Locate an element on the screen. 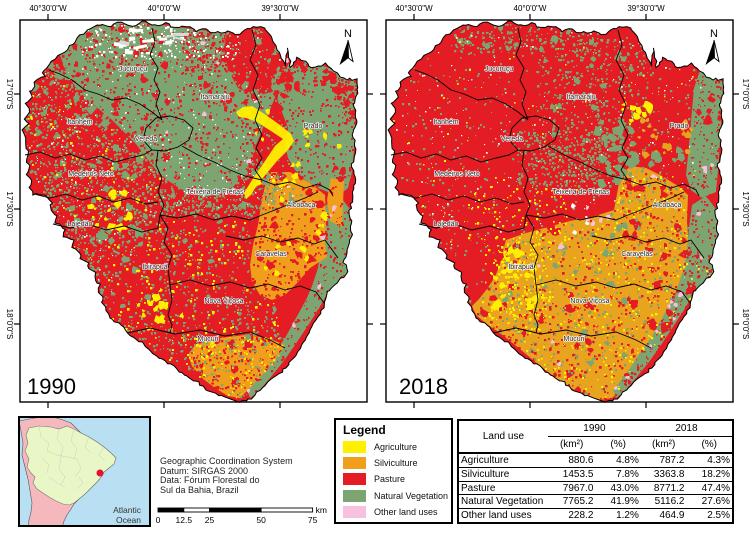 The height and width of the screenshot is (547, 756). svg-text: 50 is located at coordinates (261, 520).